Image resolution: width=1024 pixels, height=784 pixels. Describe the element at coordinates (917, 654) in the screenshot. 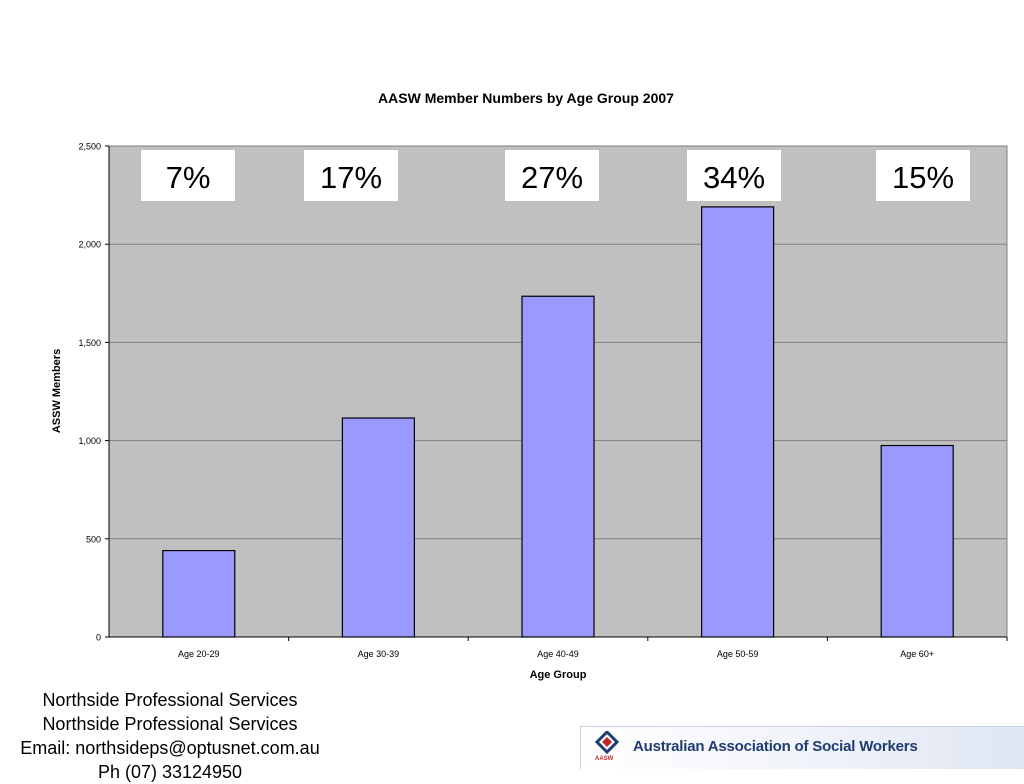

I see `x-tick-label: Age 60+` at that location.